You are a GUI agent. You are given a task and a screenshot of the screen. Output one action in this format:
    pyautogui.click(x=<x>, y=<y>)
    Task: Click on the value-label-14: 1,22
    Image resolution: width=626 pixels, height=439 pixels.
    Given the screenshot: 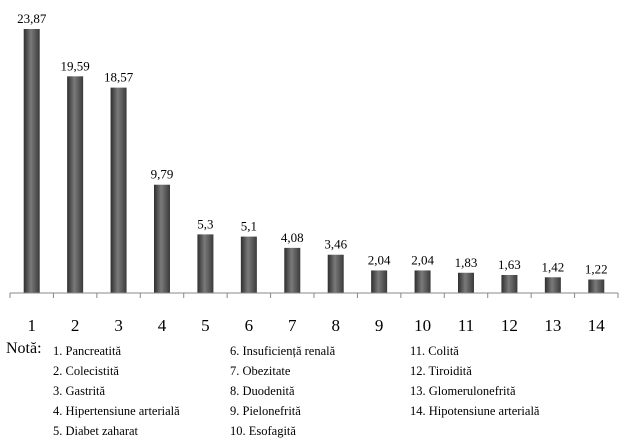 What is the action you would take?
    pyautogui.click(x=596, y=269)
    